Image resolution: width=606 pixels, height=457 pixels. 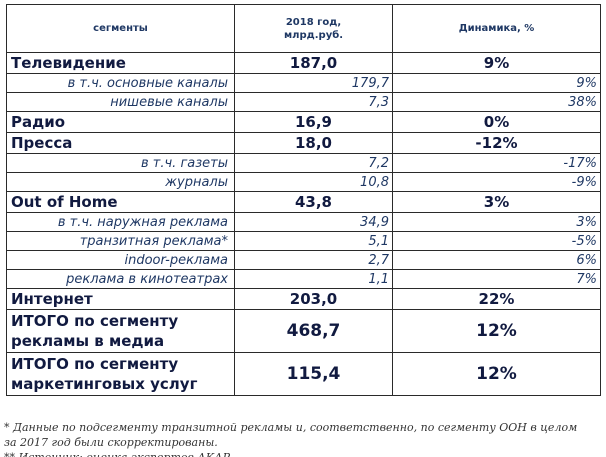 I want to click on row-label: журналы, so click(x=120, y=182).